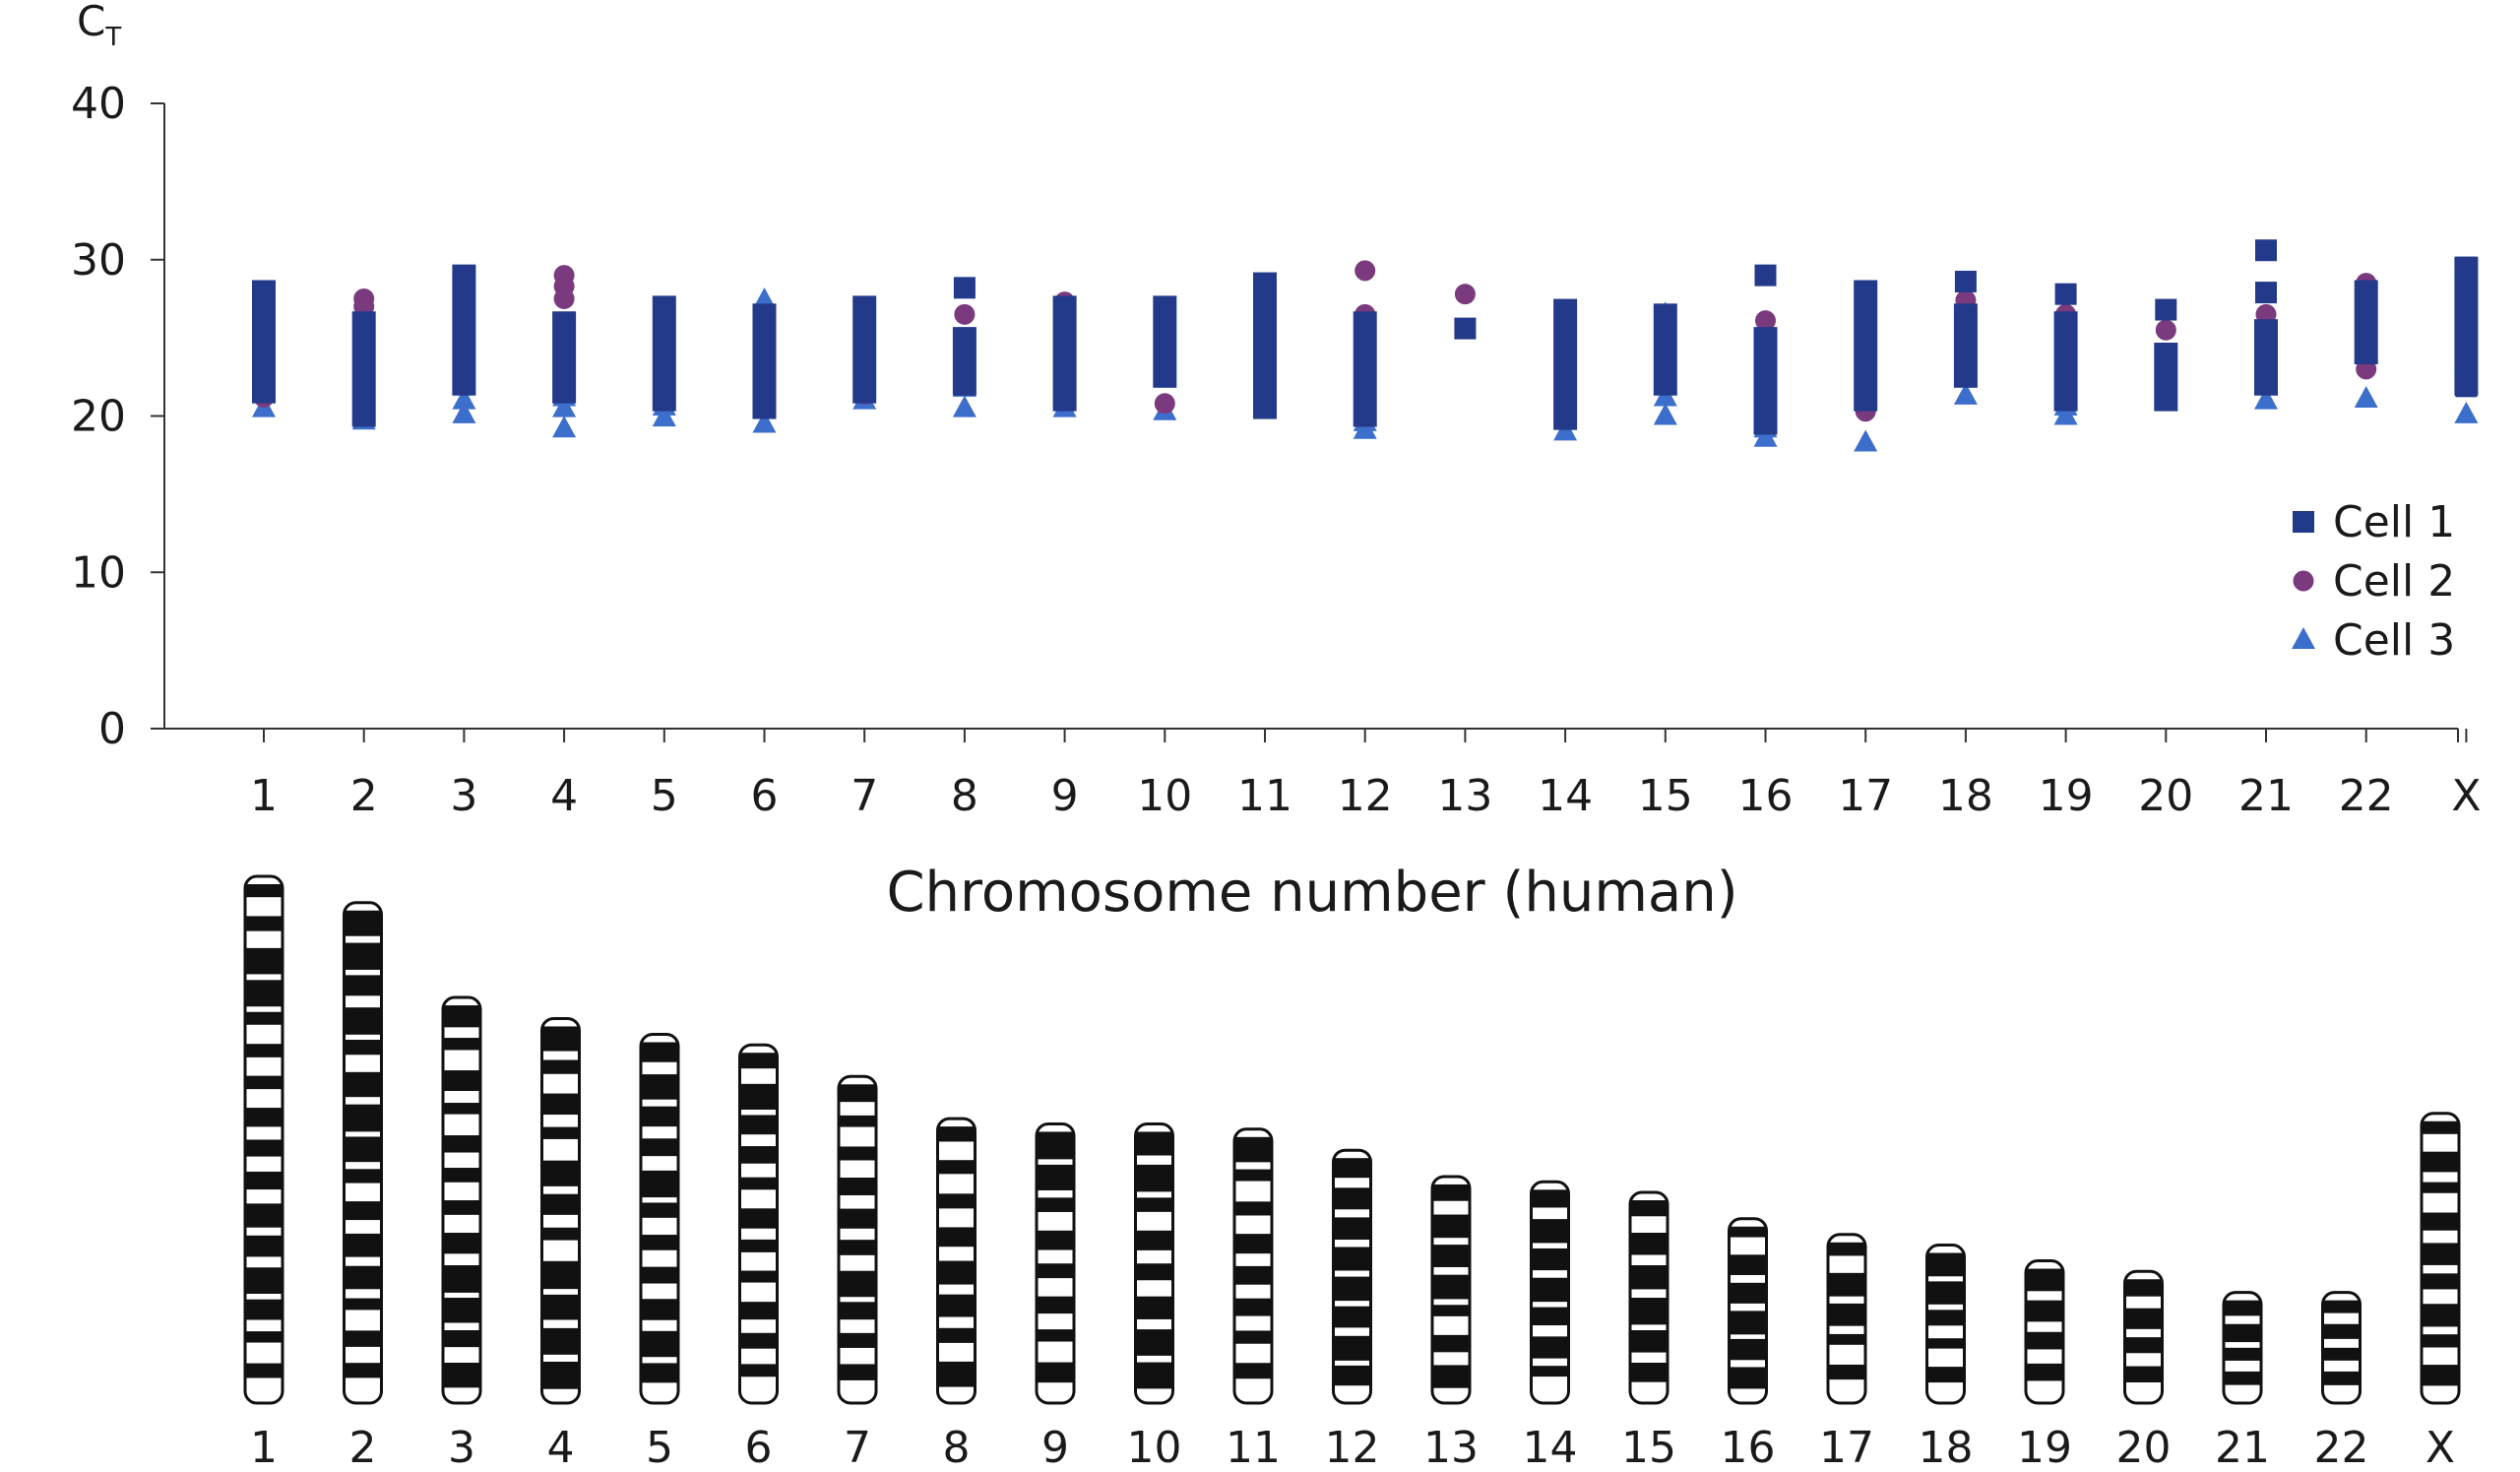  I want to click on karyotype-label: 7, so click(857, 1447).